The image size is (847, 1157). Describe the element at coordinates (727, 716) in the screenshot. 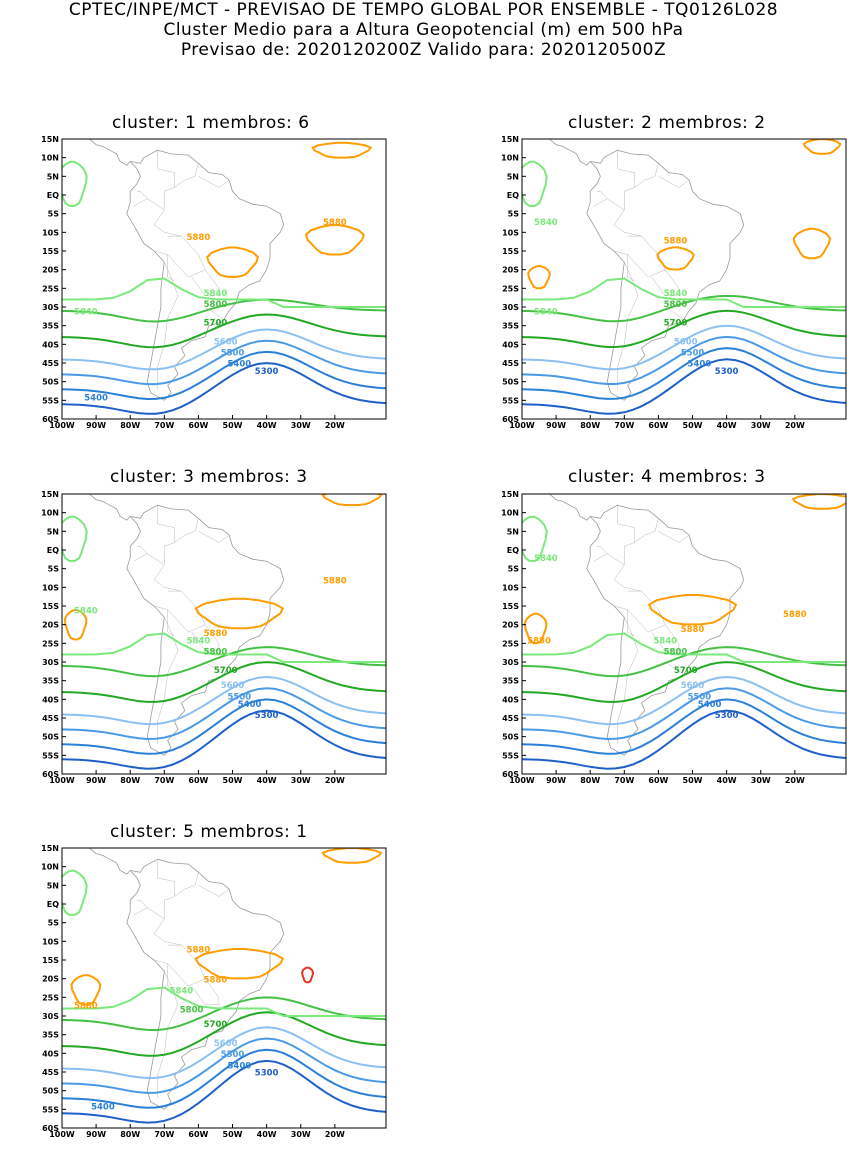

I see `contour-label: 5300` at that location.